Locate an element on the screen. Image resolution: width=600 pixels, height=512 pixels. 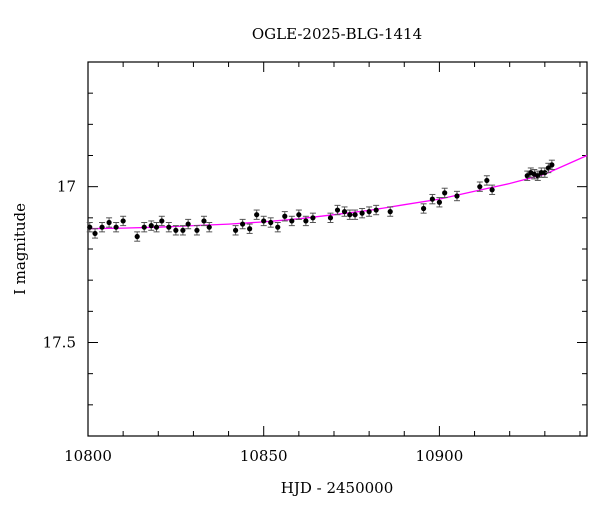
x-tick-label: 10850 is located at coordinates (264, 456).